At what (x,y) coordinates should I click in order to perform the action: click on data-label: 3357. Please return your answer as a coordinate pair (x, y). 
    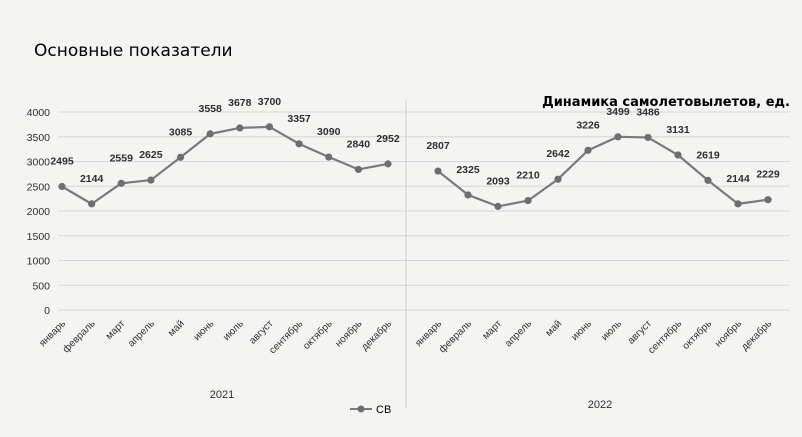
    Looking at the image, I should click on (299, 119).